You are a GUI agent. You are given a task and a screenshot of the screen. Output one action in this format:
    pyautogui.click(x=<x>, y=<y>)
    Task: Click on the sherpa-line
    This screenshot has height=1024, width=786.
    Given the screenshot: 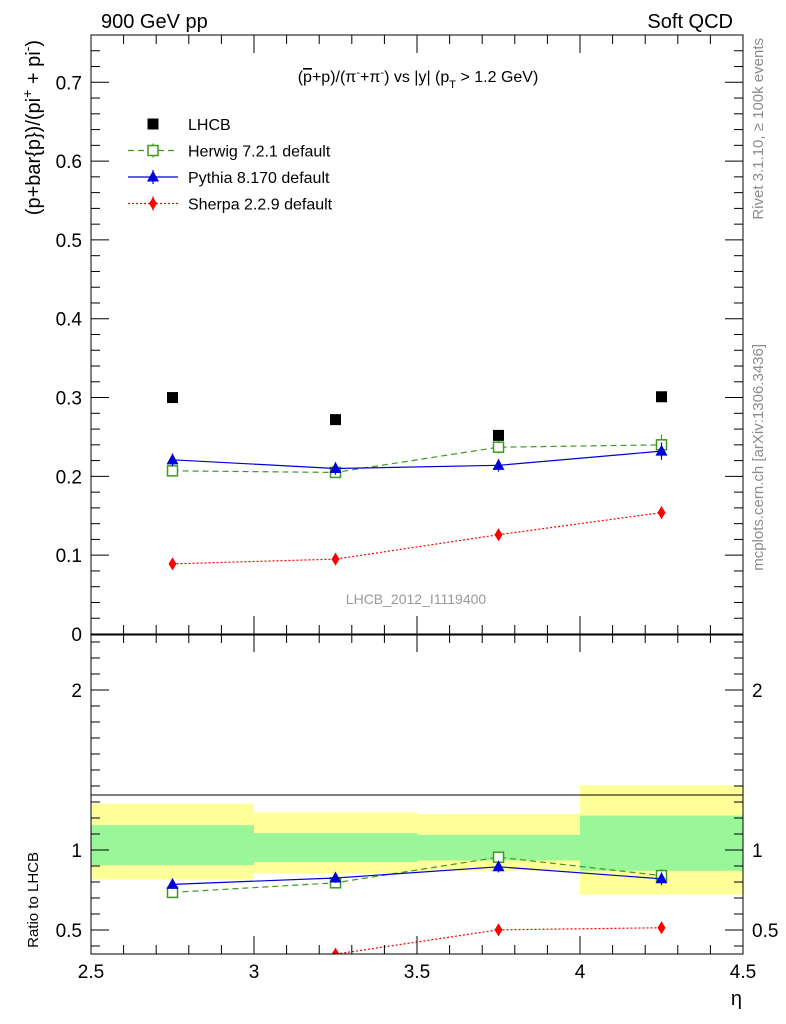 What is the action you would take?
    pyautogui.click(x=417, y=538)
    